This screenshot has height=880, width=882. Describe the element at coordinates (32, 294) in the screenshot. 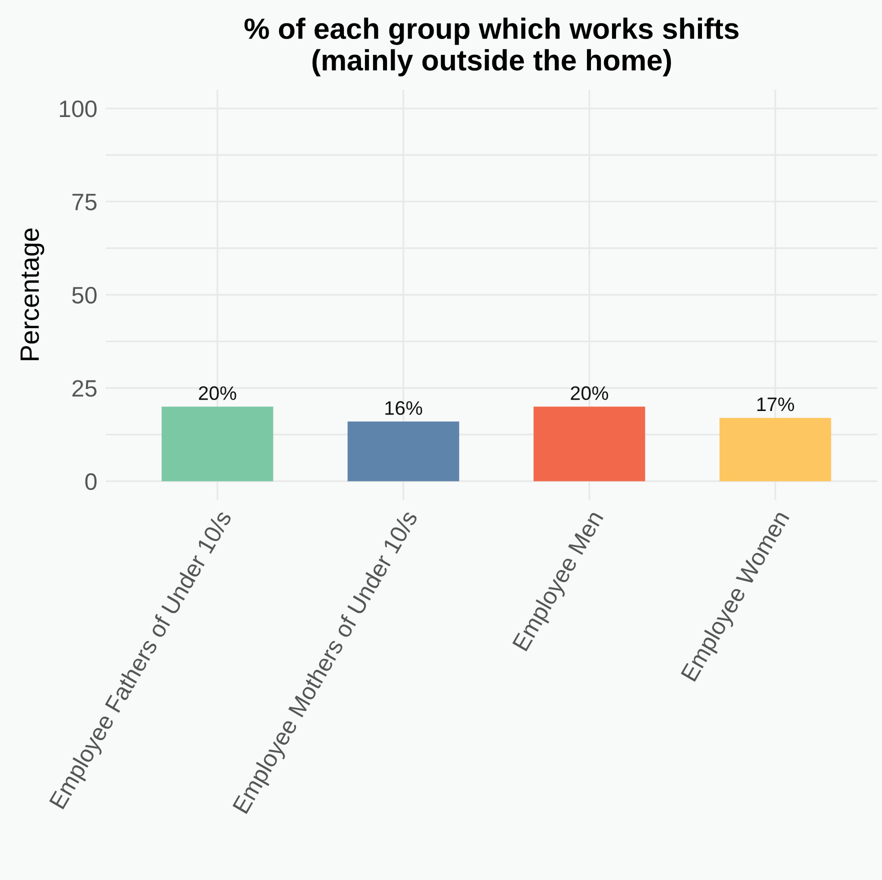

I see `y-axis-title: Percentage` at that location.